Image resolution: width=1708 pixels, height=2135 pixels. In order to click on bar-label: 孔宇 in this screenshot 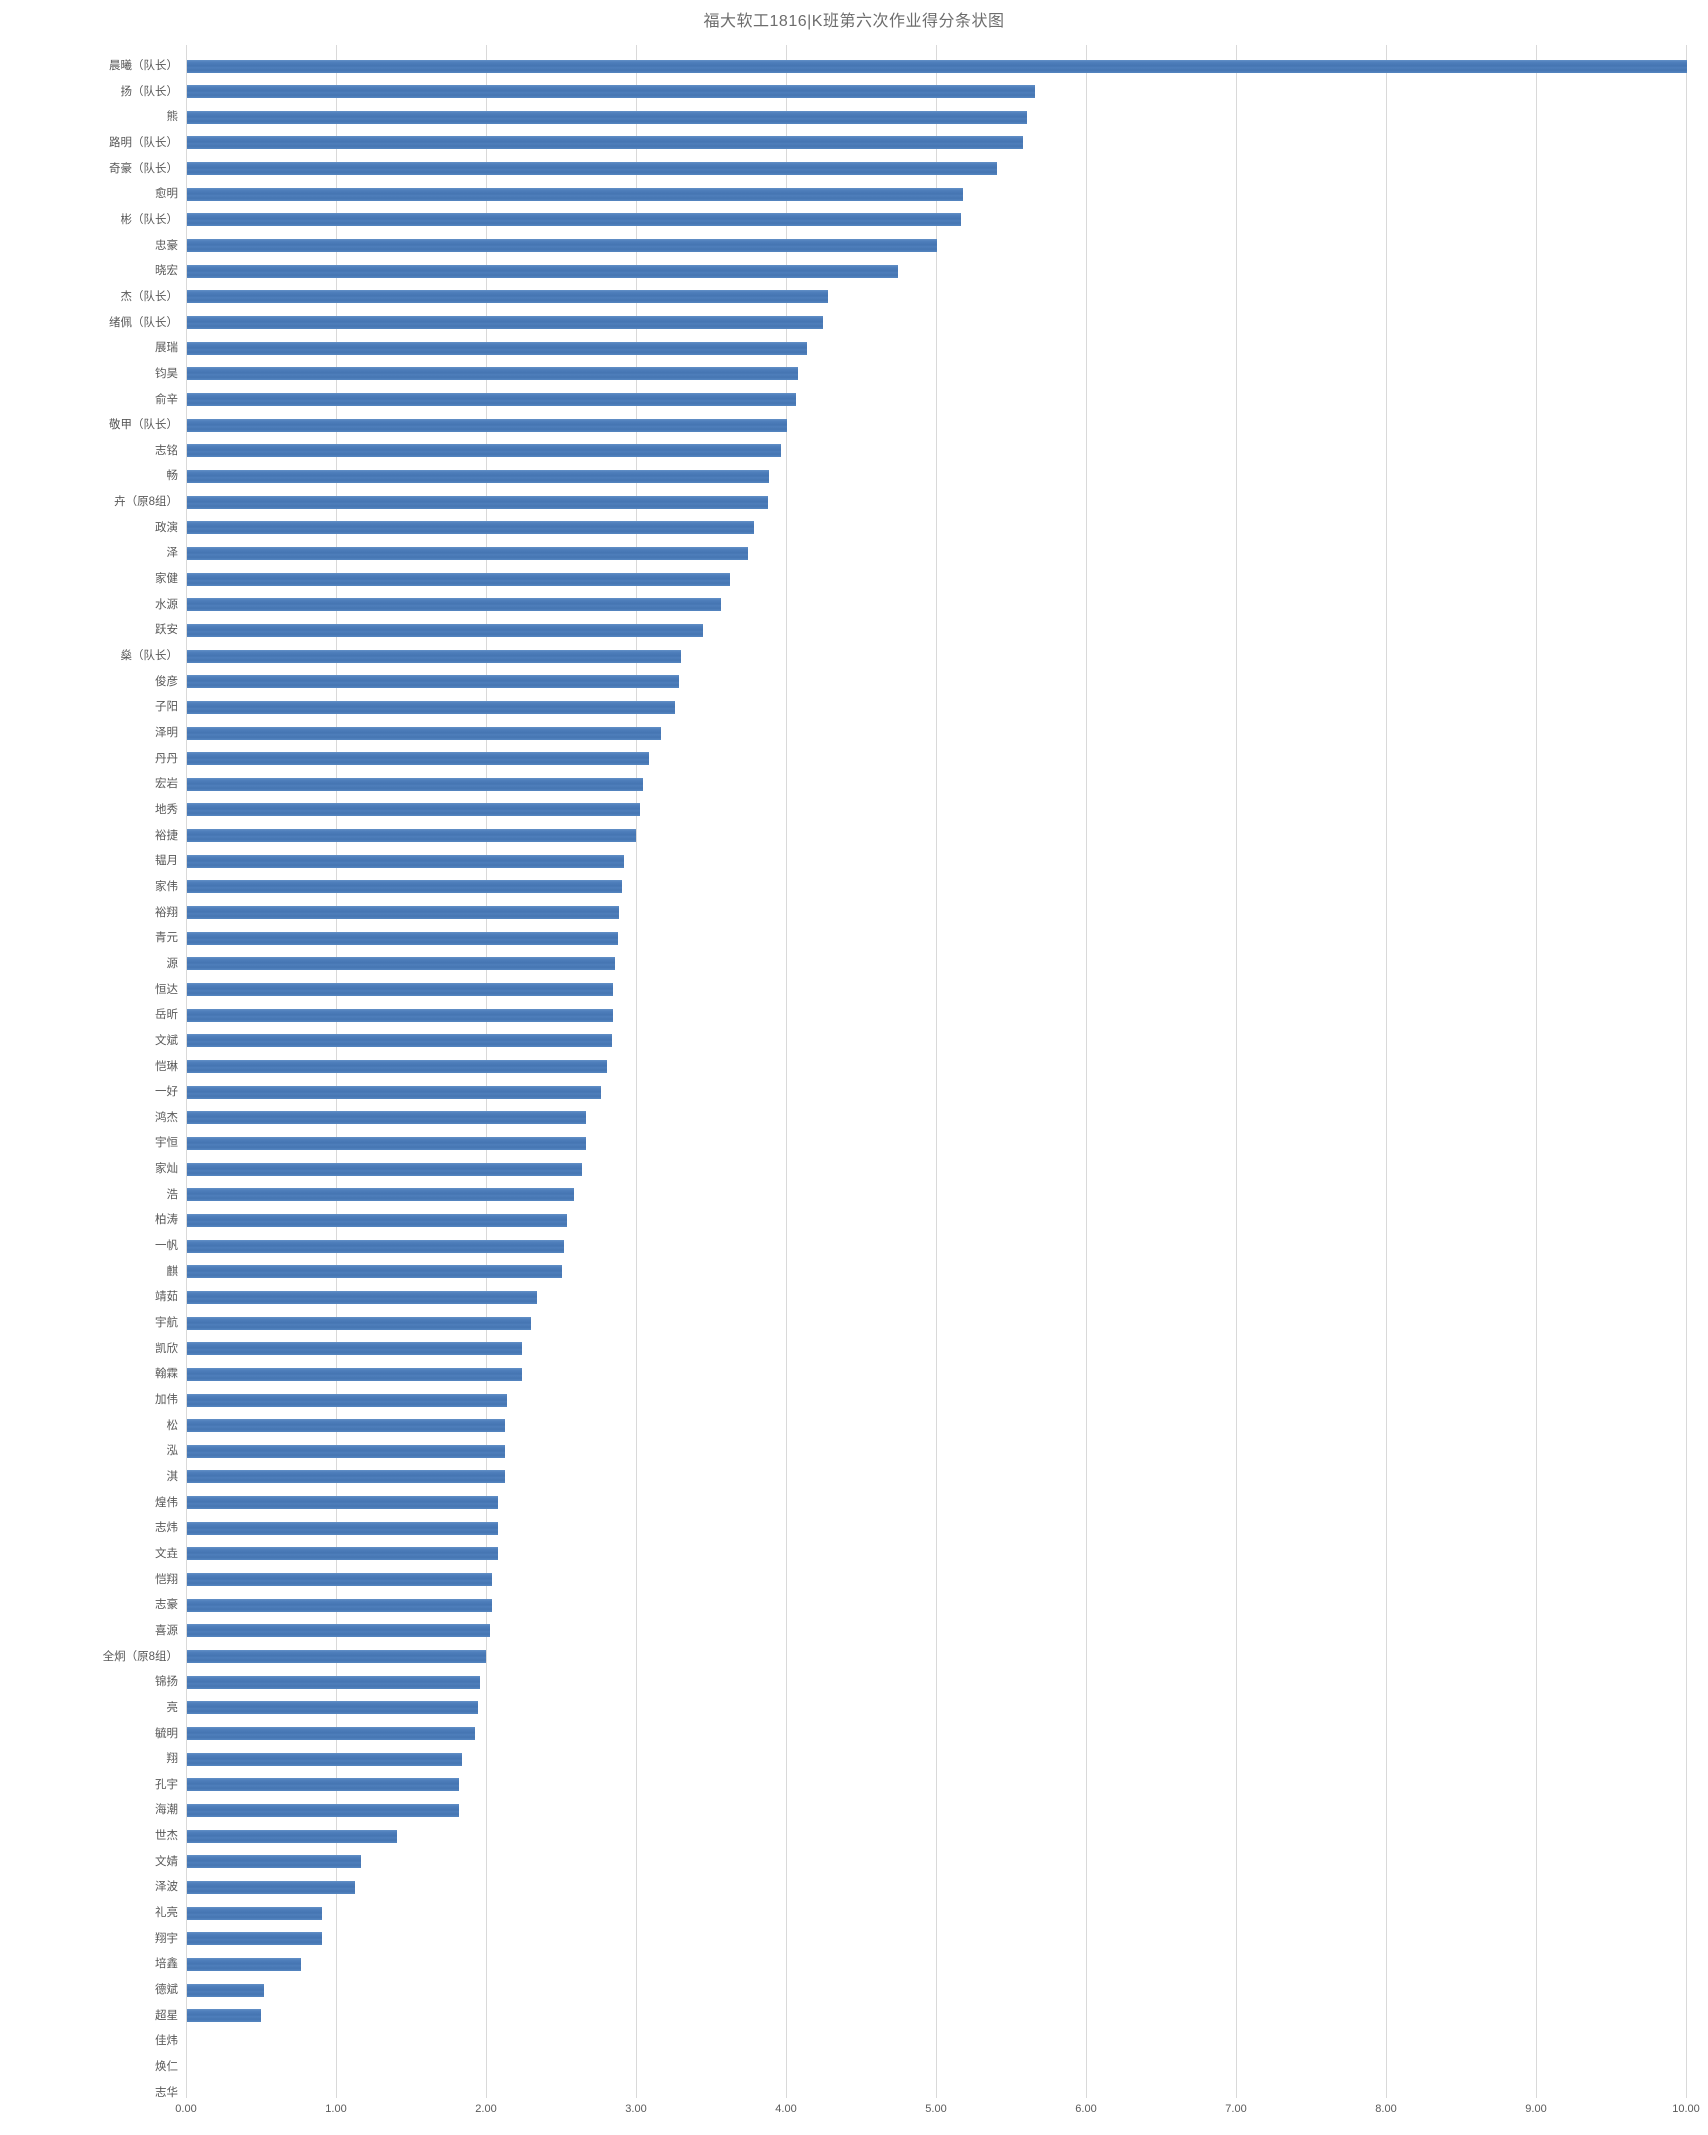, I will do `click(166, 1784)`.